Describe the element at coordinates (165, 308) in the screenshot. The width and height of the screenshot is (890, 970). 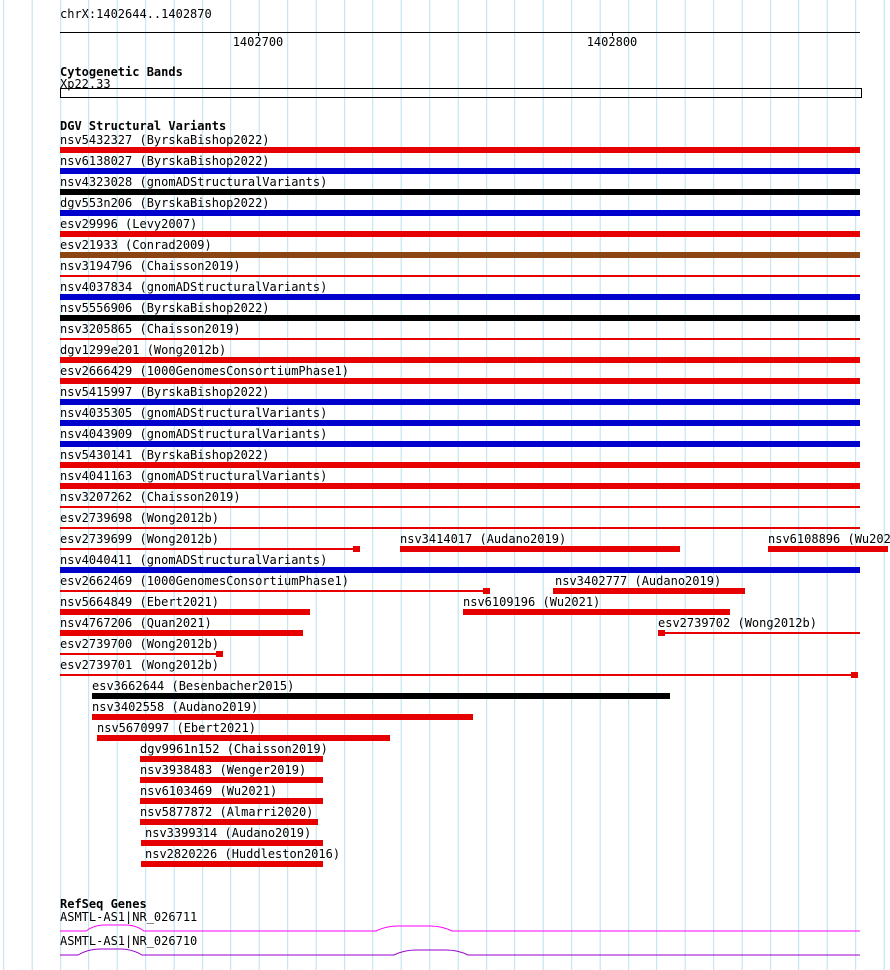
I see `variant-label: nsv5556906 (ByrskaBishop2022)` at that location.